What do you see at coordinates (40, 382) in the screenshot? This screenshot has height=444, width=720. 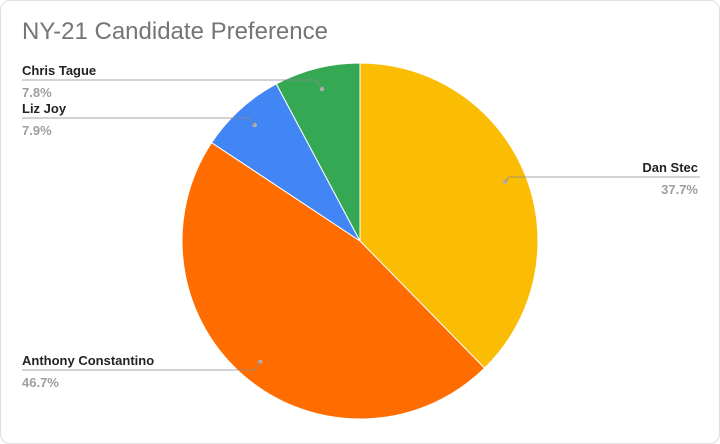 I see `slice-percent-label: 46.7%` at bounding box center [40, 382].